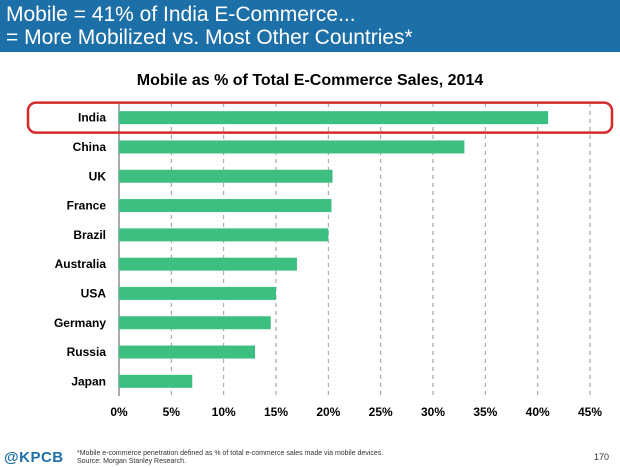  Describe the element at coordinates (328, 412) in the screenshot. I see `x-tick-label: 20%` at that location.